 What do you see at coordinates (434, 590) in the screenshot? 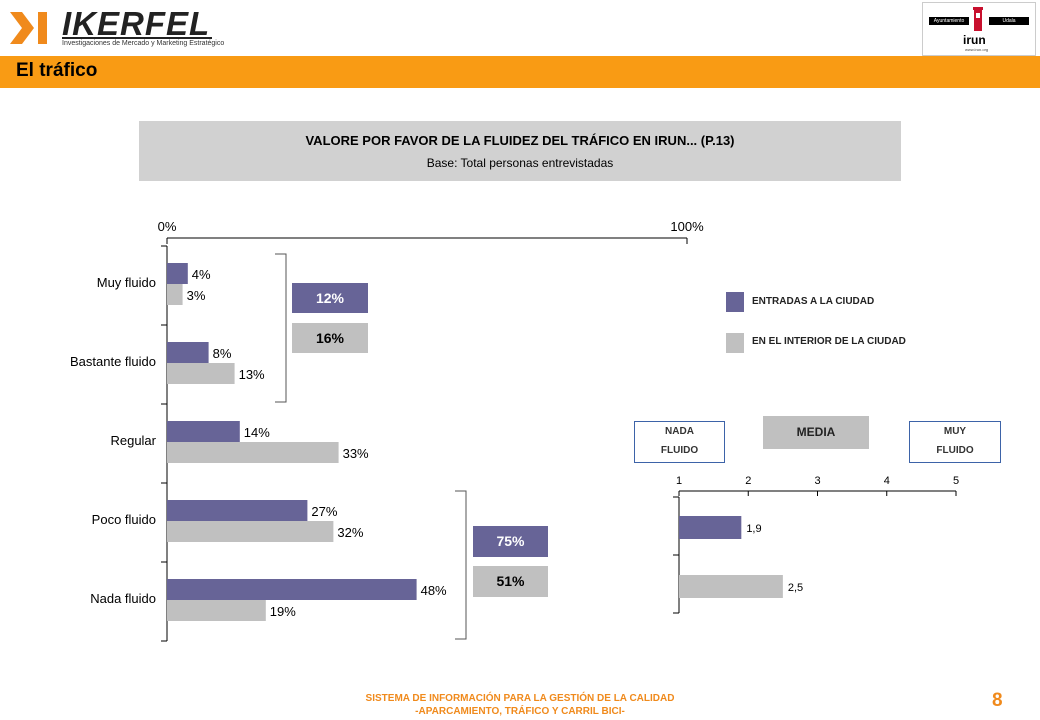
I see `data-label: 48%` at bounding box center [434, 590].